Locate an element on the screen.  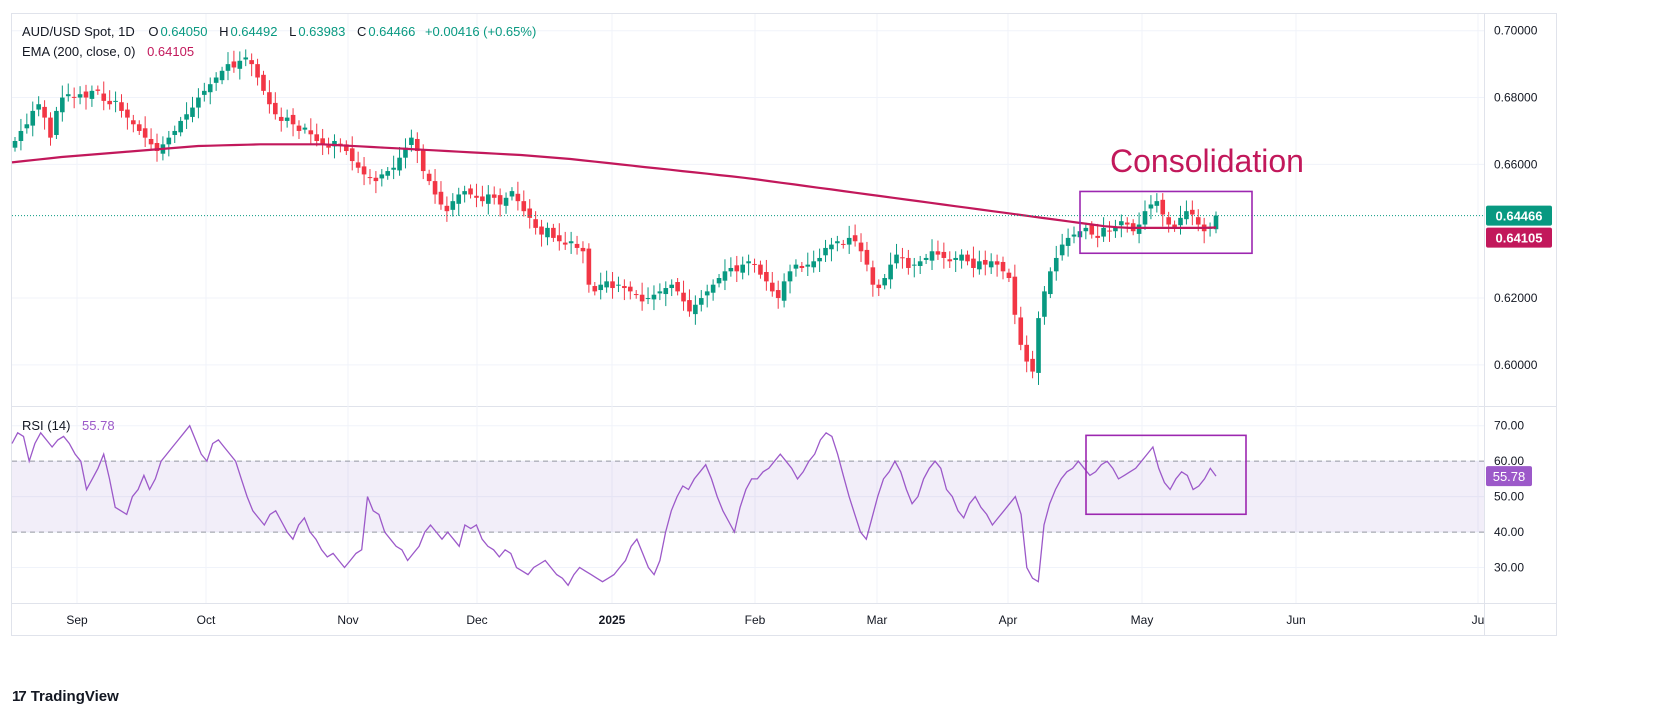
ema-value-label: 0.64105 is located at coordinates (1519, 238).